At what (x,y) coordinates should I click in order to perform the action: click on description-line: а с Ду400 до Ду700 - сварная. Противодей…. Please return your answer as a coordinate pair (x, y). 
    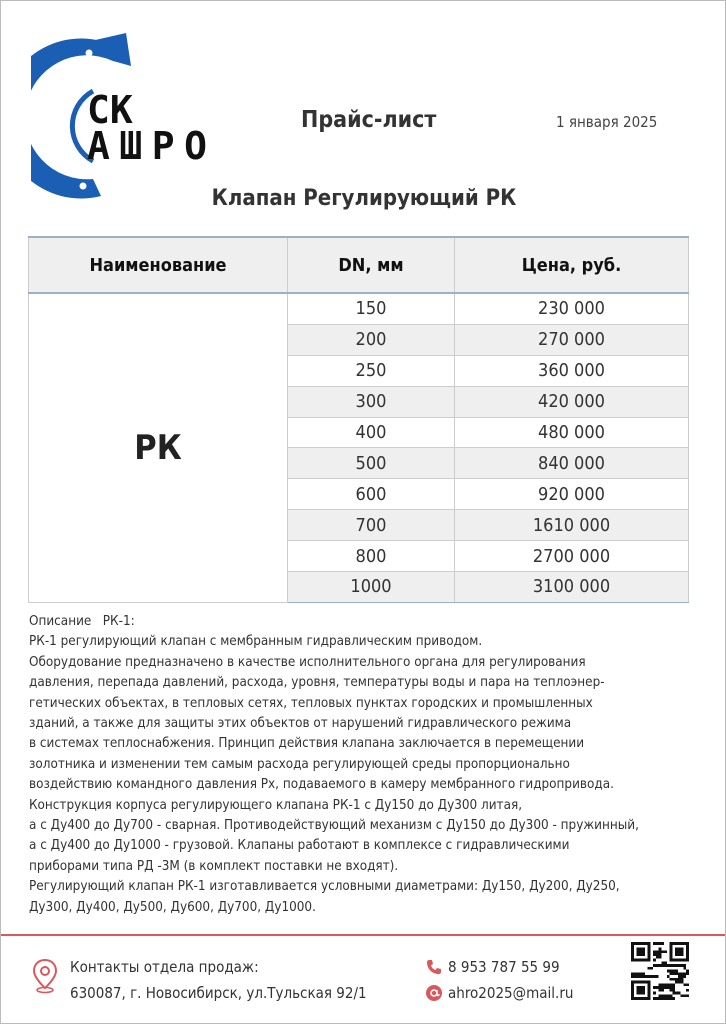
    Looking at the image, I should click on (334, 826).